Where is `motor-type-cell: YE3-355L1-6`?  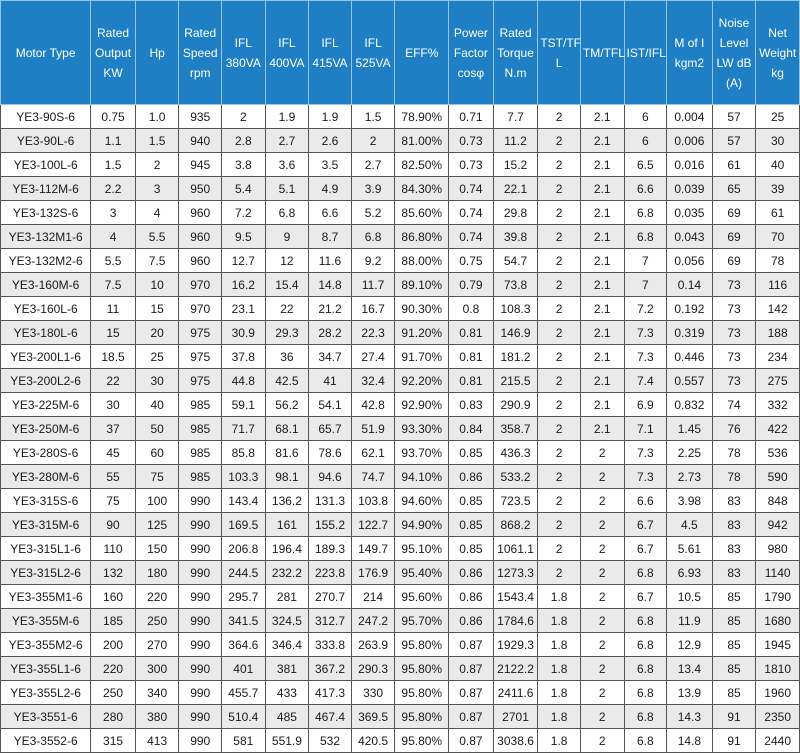
motor-type-cell: YE3-355L1-6 is located at coordinates (46, 668).